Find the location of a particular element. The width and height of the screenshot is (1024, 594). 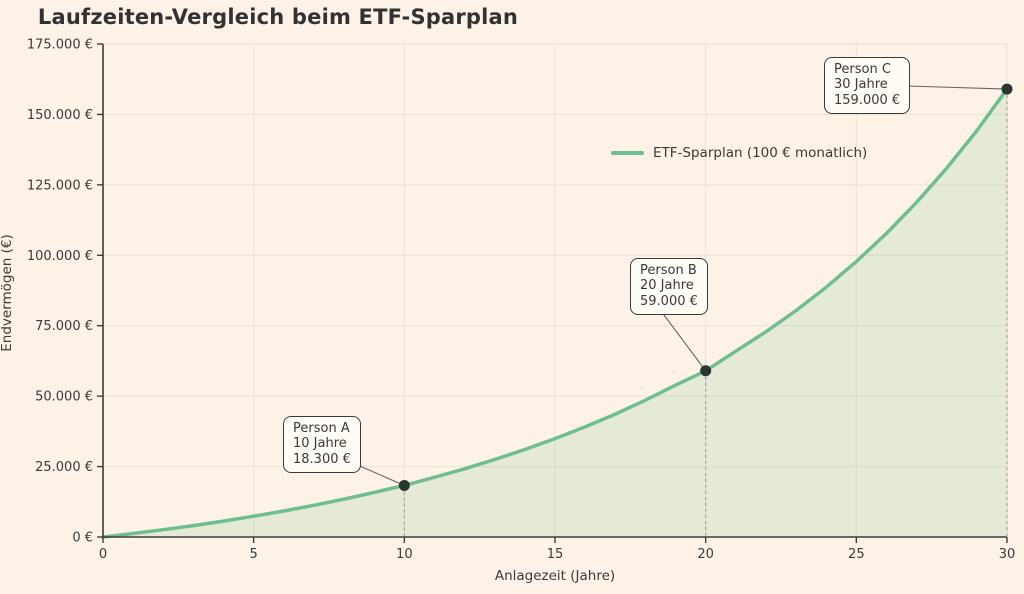

x-tick-label: 10 is located at coordinates (404, 554).